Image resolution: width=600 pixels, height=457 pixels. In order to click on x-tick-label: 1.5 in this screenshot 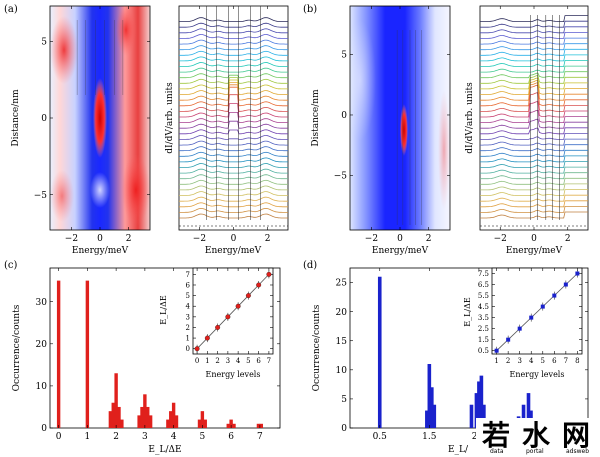, I will do `click(429, 437)`.